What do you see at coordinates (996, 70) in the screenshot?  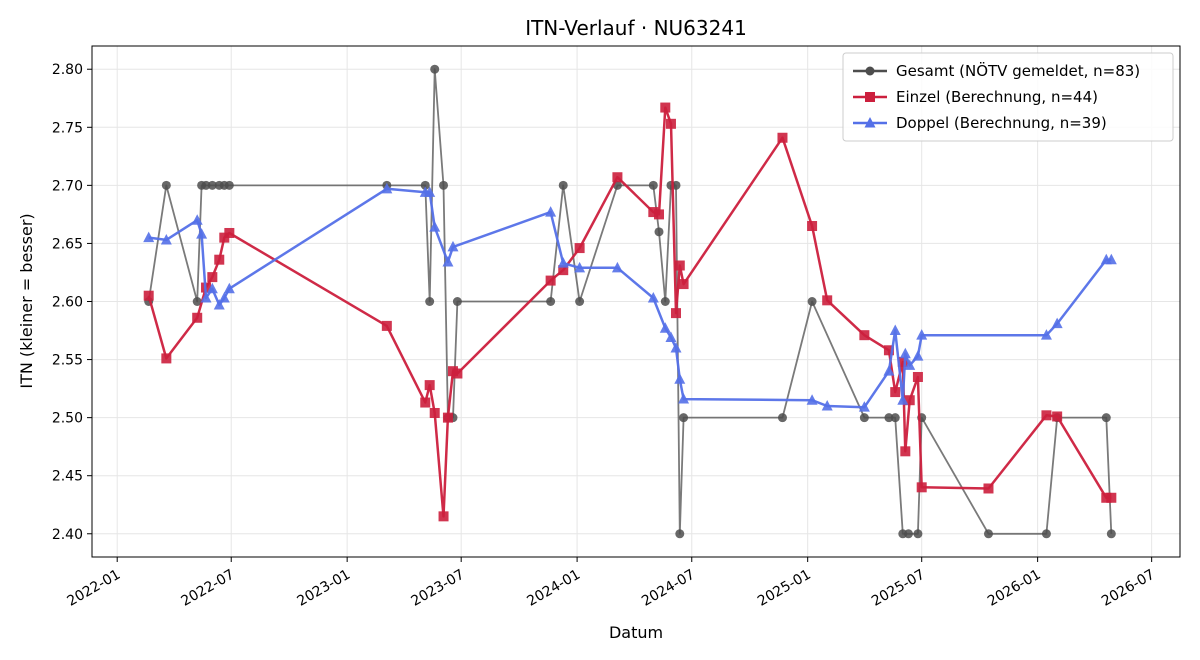 I see `legend-entry: Gesamt (NÖTV gemeldet, n=83)` at bounding box center [996, 70].